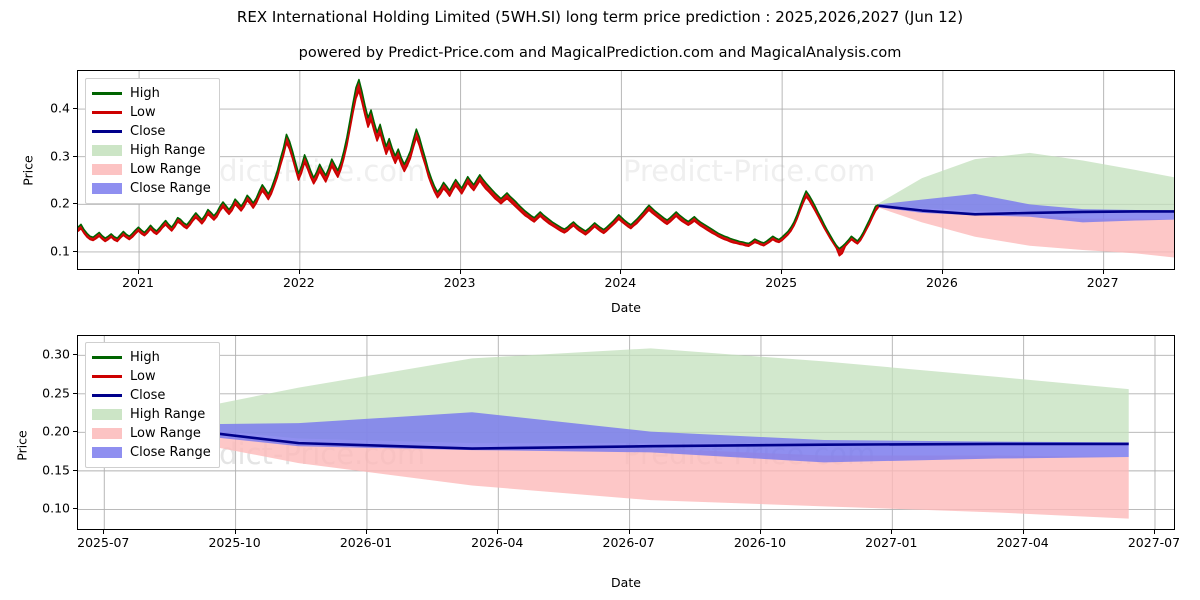  I want to click on bottom-chart-xlabel: Date, so click(626, 582).